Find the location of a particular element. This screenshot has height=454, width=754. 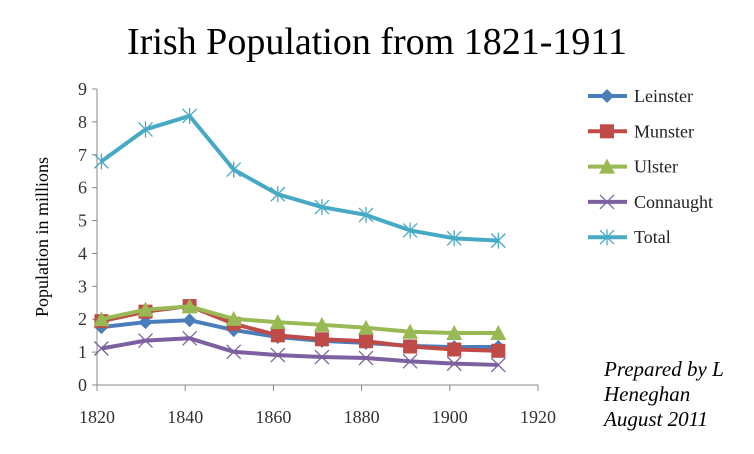

annotation-line: Heneghan is located at coordinates (647, 394).